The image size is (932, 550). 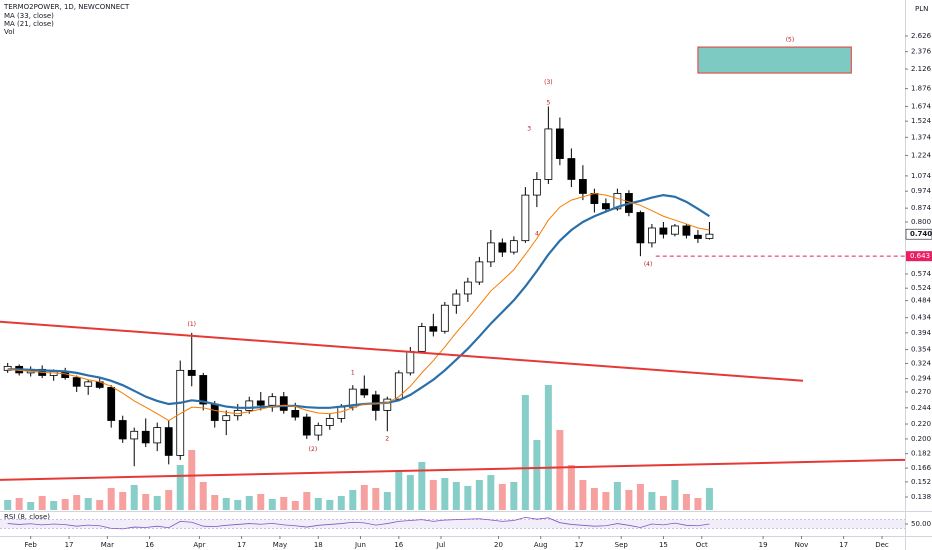 What do you see at coordinates (27, 517) in the screenshot?
I see `rsi-legend: RSI (8, close)` at bounding box center [27, 517].